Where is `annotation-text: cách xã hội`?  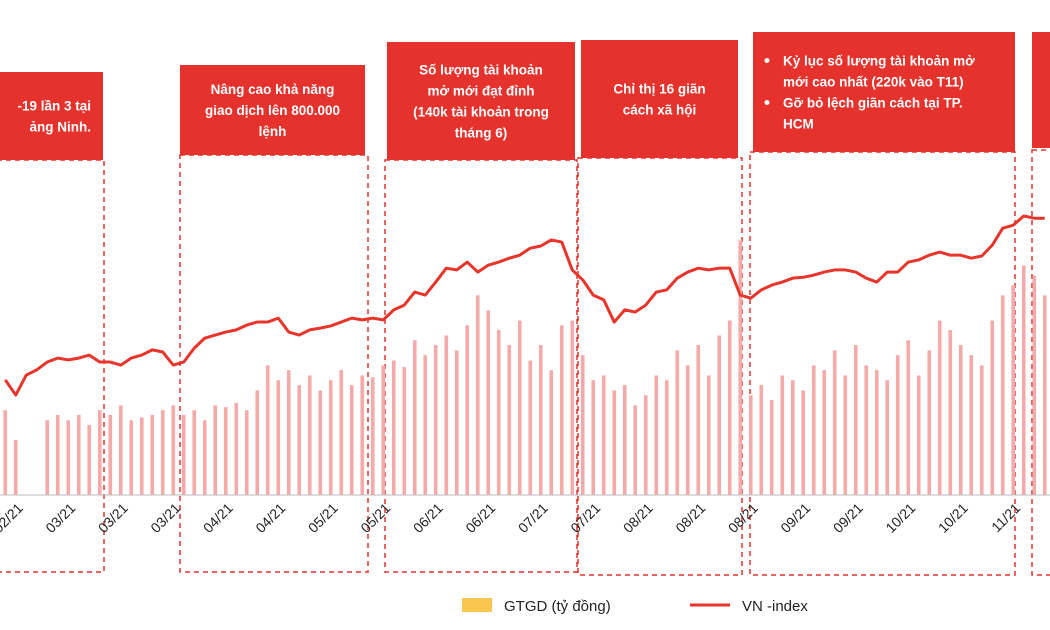
annotation-text: cách xã hội is located at coordinates (660, 110).